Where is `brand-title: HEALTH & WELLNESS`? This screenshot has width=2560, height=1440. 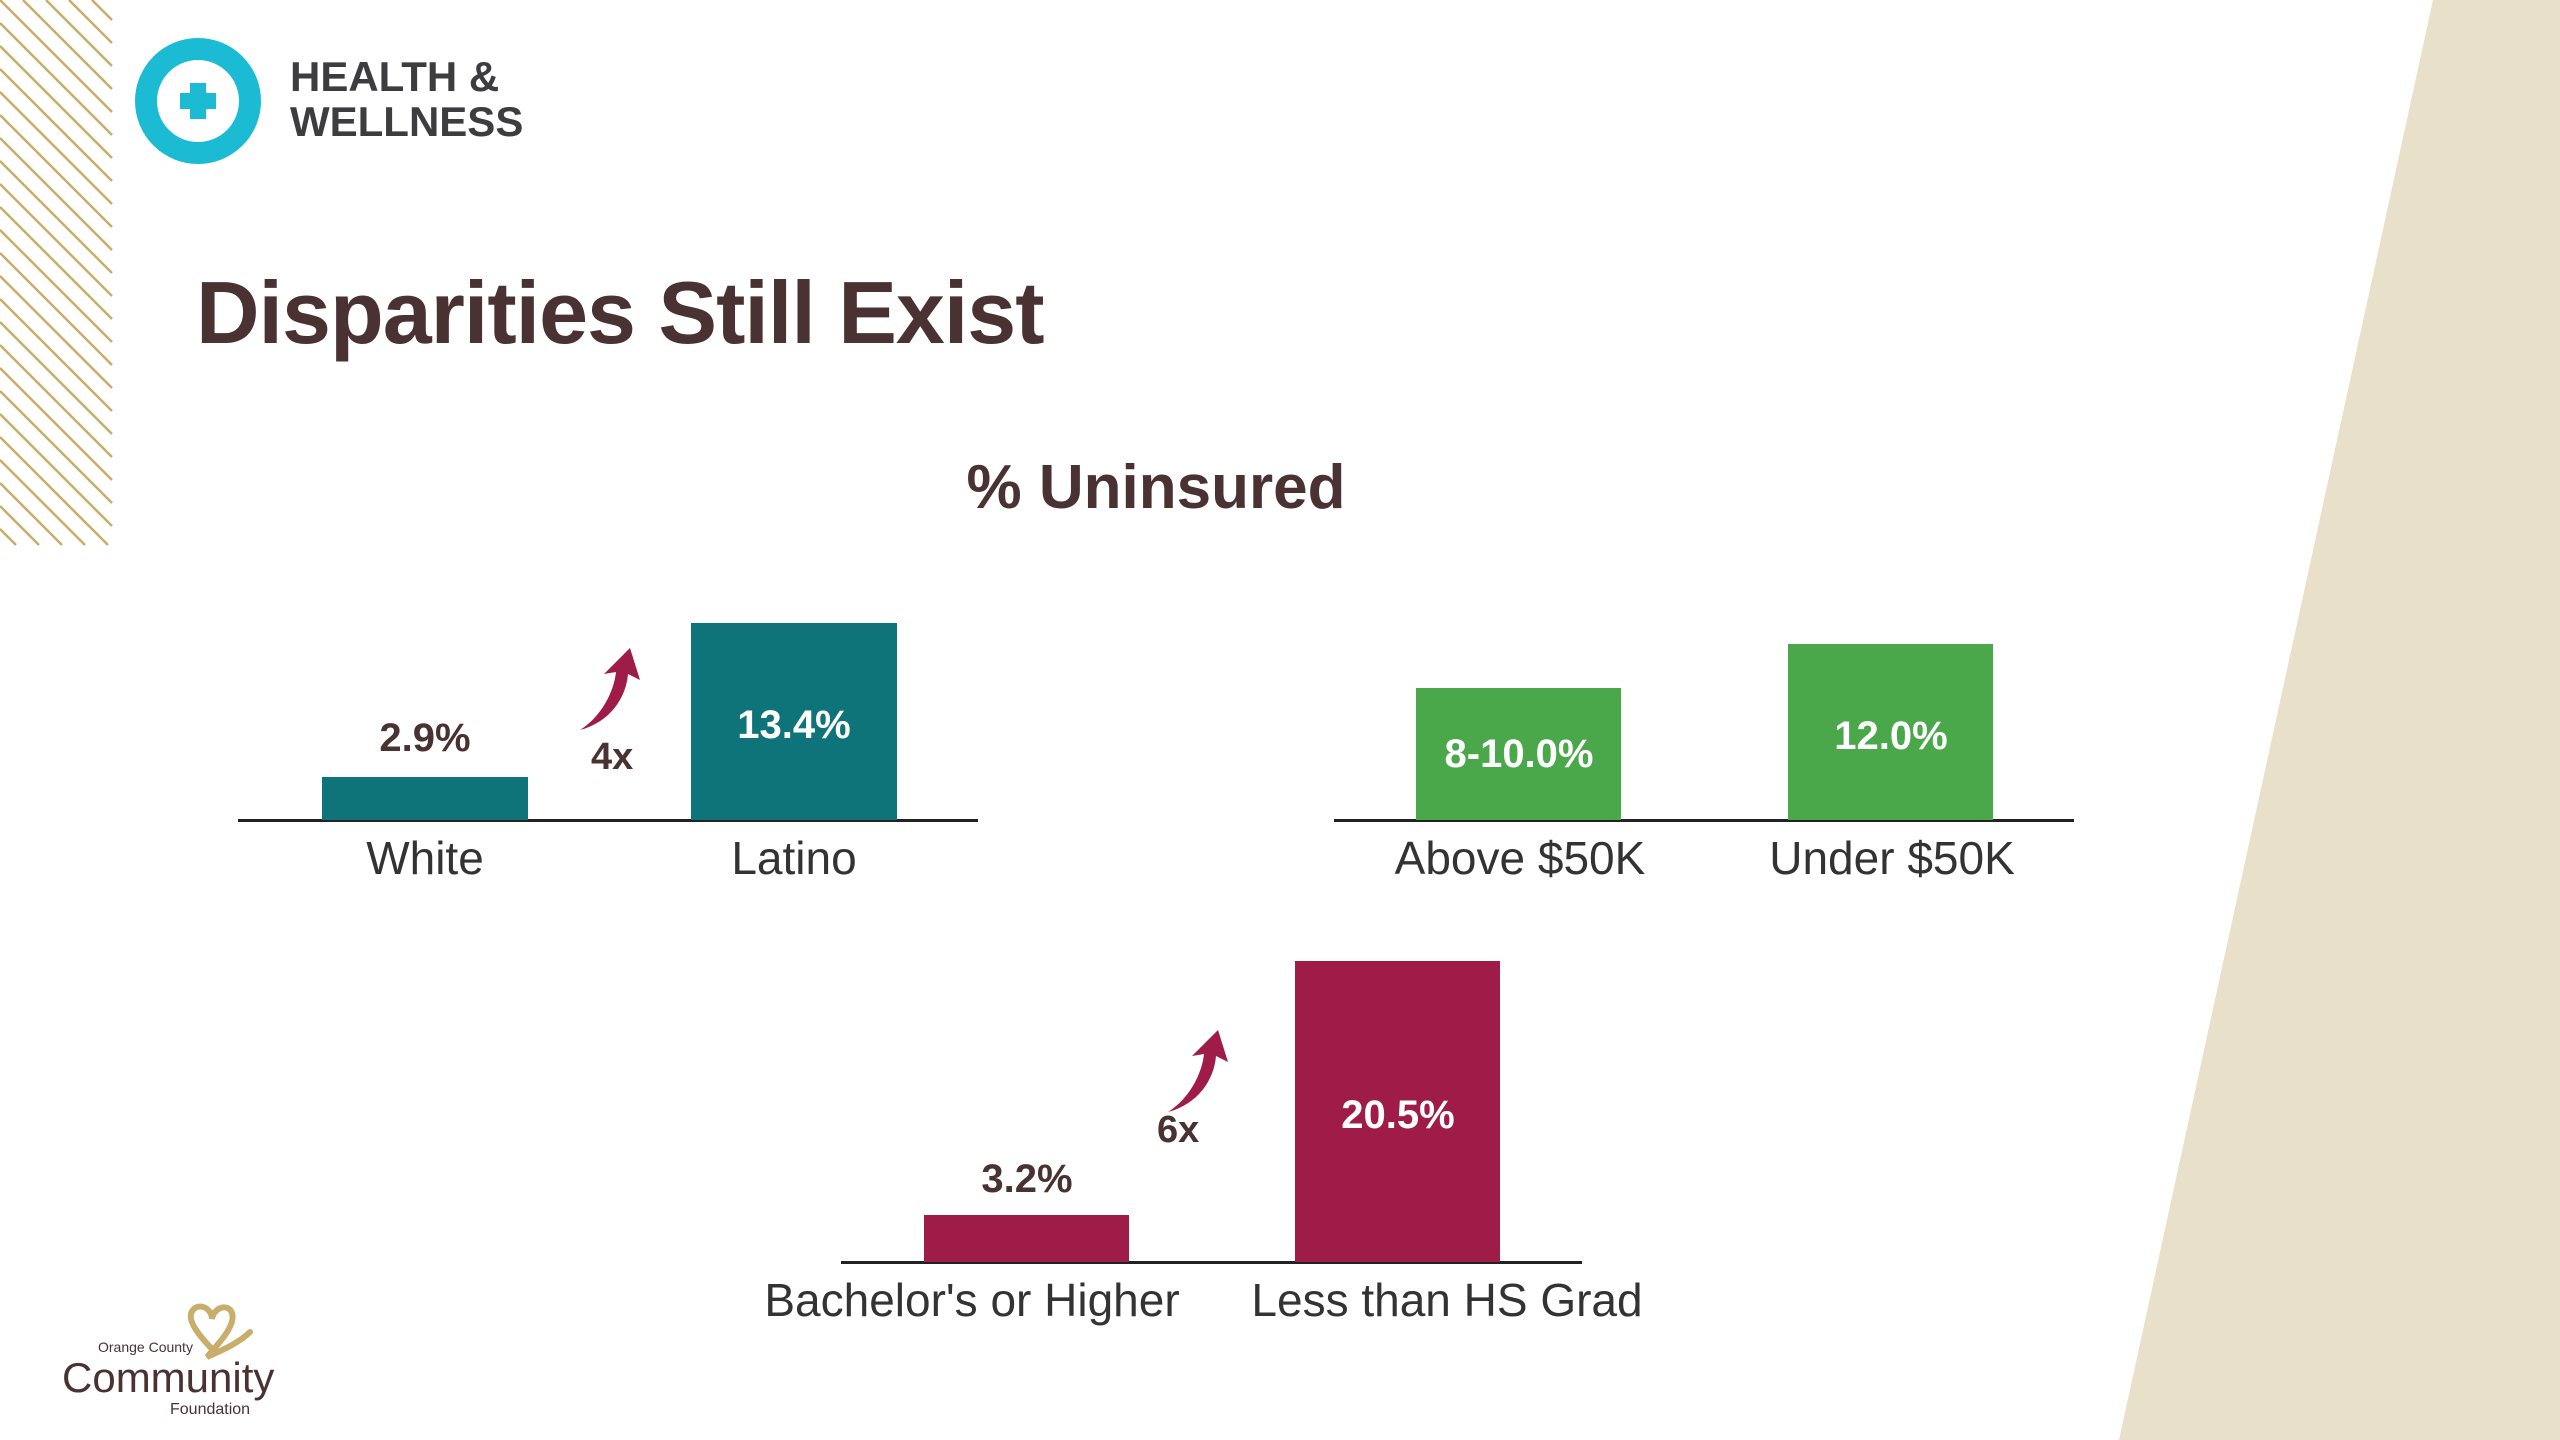
brand-title: HEALTH & WELLNESS is located at coordinates (406, 99).